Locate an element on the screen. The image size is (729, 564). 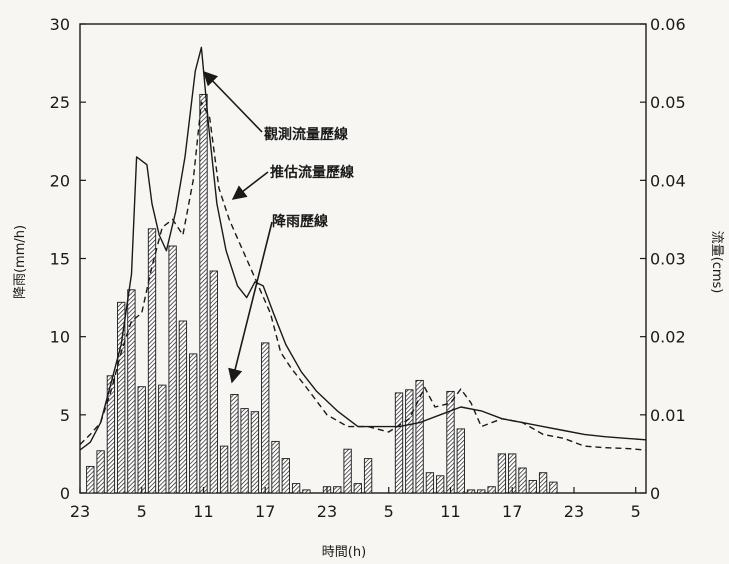
annotation-observed-flow: 觀測流量歷線 is located at coordinates (306, 134).